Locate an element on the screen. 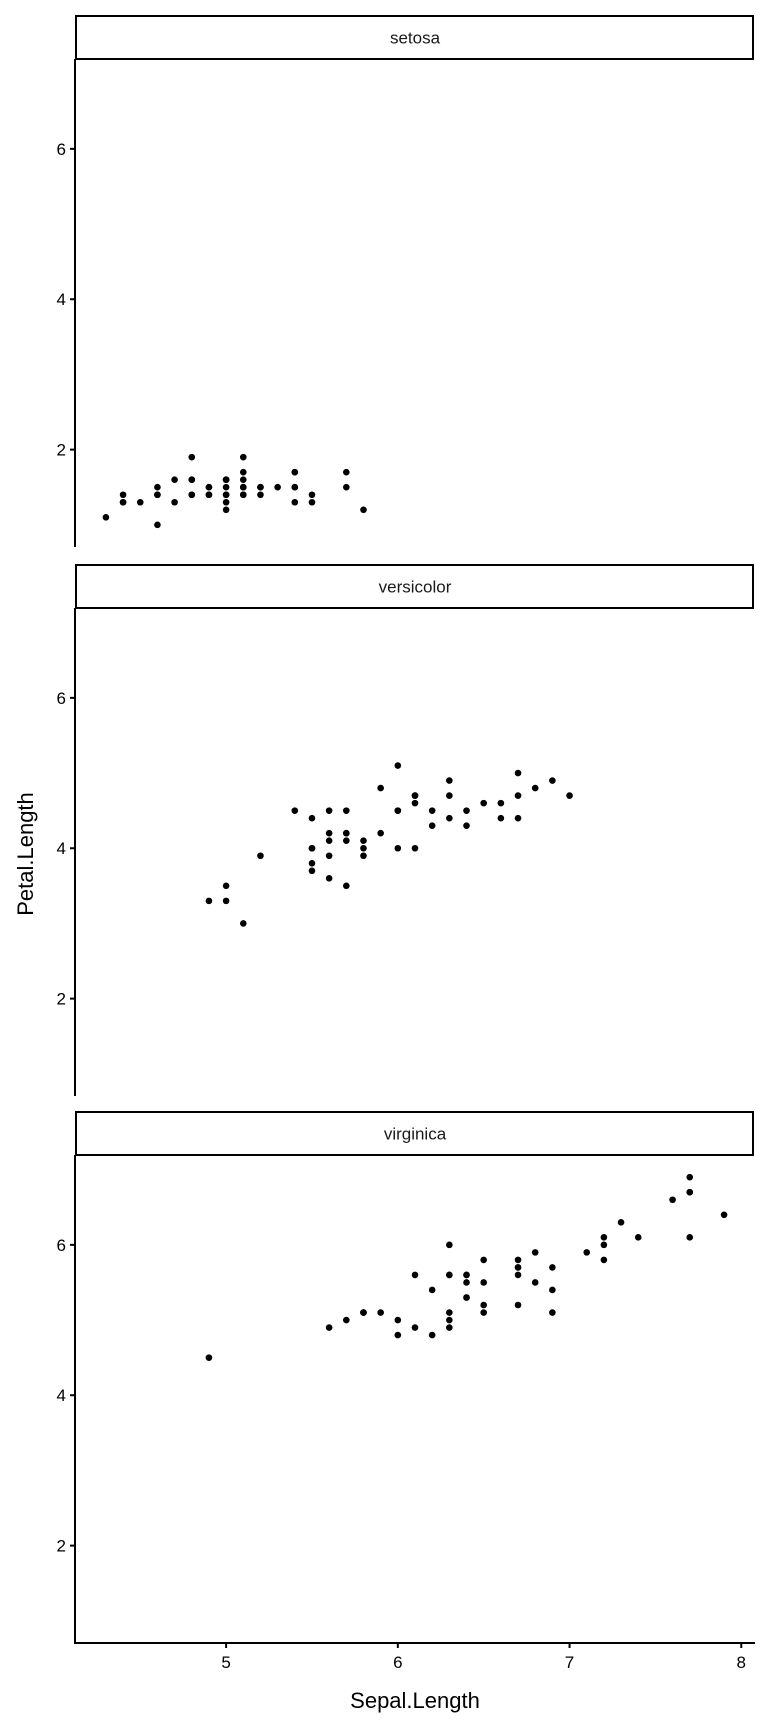 The width and height of the screenshot is (768, 1728). facet-strip-label: setosa is located at coordinates (415, 38).